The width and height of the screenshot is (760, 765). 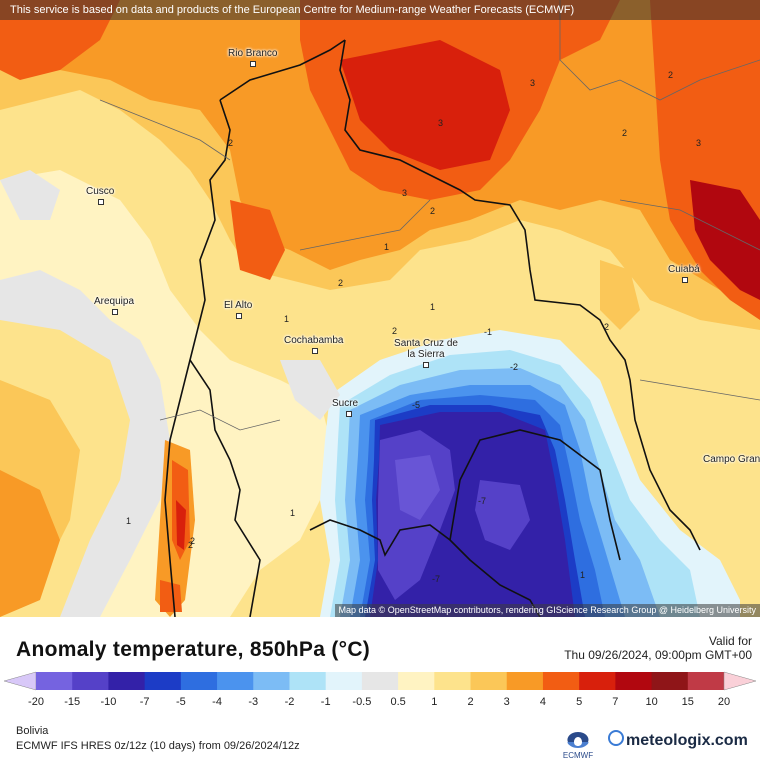 I want to click on meteologix-logo: meteologix.com, so click(x=678, y=740).